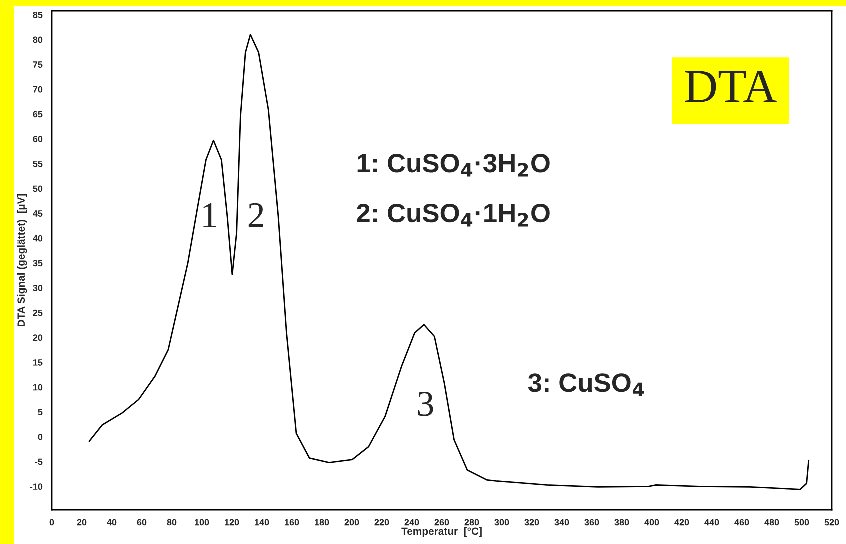 The height and width of the screenshot is (544, 846). Describe the element at coordinates (38, 238) in the screenshot. I see `y-tick-label: 40` at that location.